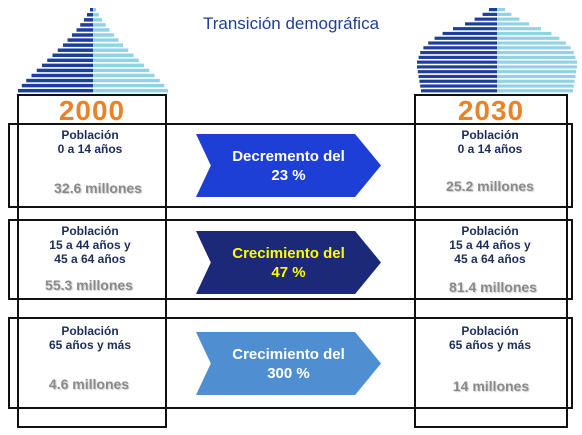  Describe the element at coordinates (491, 386) in the screenshot. I see `row3-right-value: 14 millones` at that location.